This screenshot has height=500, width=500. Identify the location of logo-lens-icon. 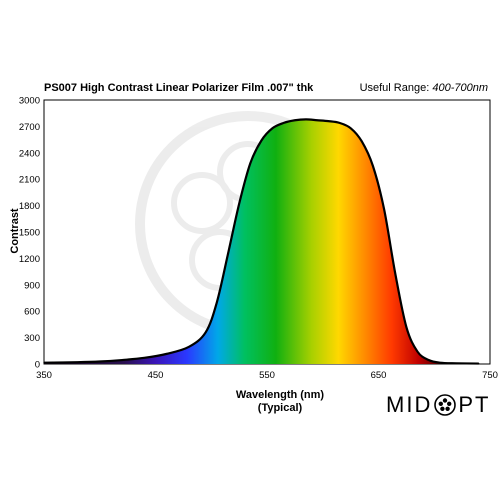
(445, 405).